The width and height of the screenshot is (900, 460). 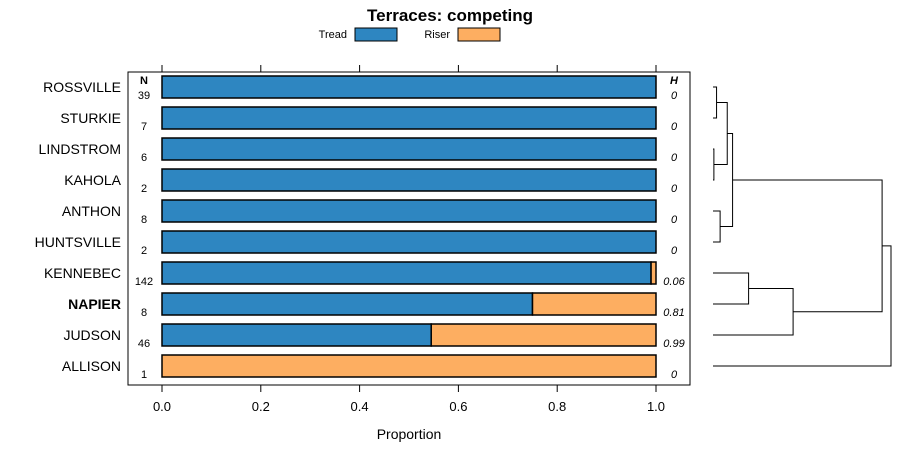 What do you see at coordinates (437, 35) in the screenshot?
I see `legend-label-riser: Riser` at bounding box center [437, 35].